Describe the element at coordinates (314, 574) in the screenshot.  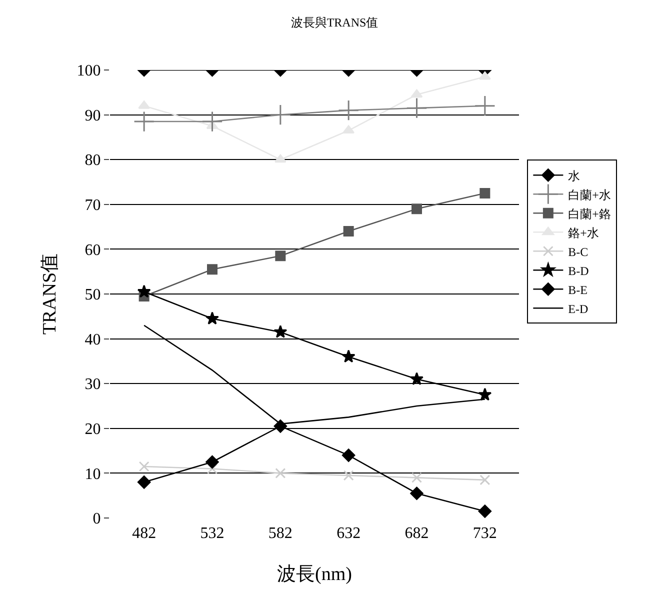
I see `x-axis-title: 波長(nm)` at that location.